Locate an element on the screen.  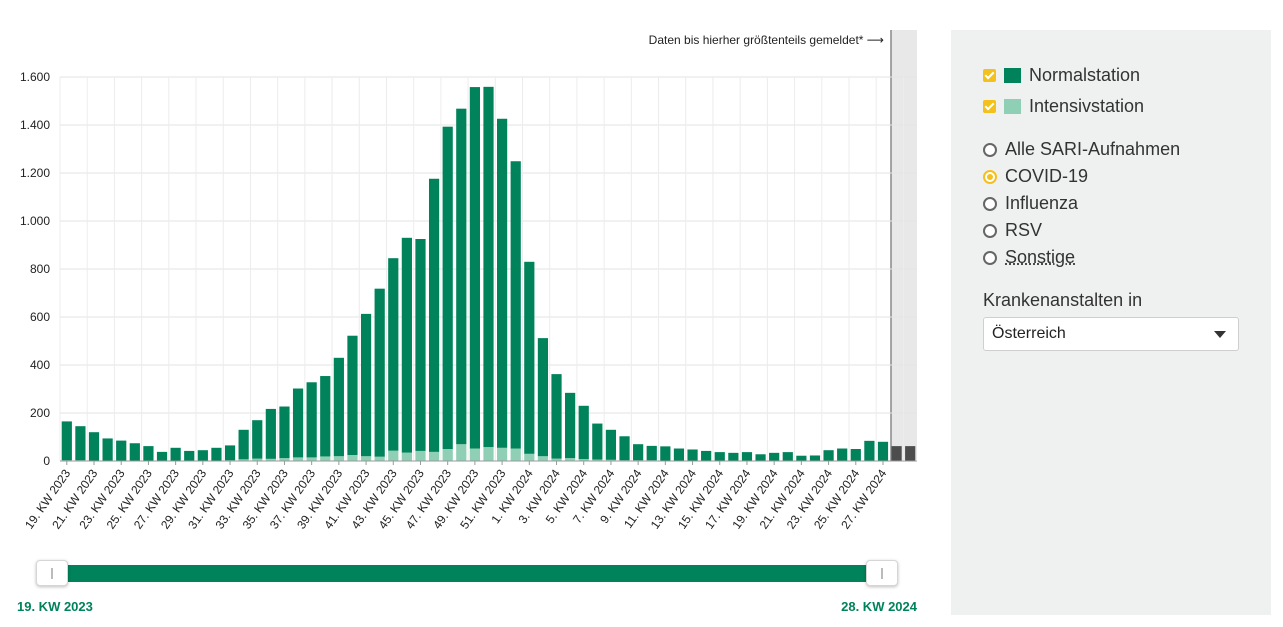
region-select-label: Krankenanstalten in is located at coordinates (1063, 300).